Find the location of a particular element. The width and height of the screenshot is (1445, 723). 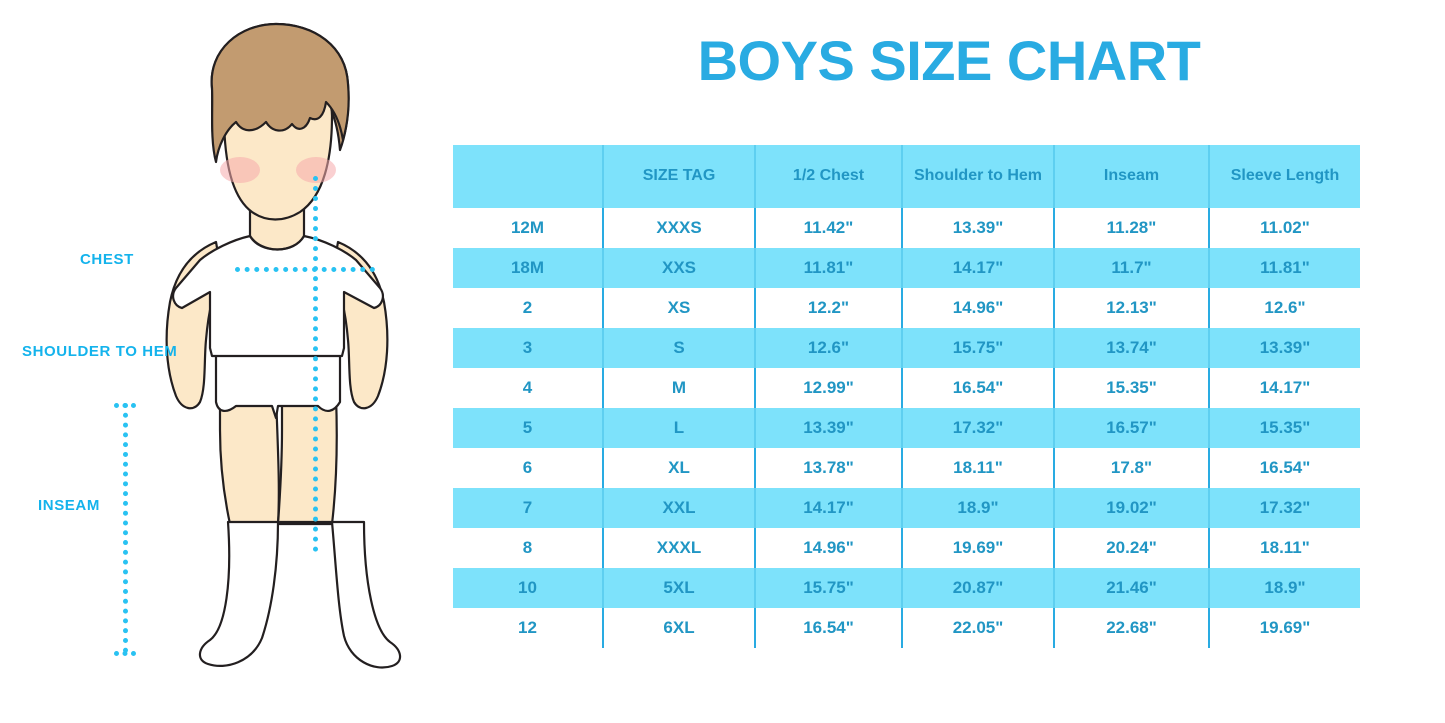

inseam-label: INSEAM is located at coordinates (69, 505).